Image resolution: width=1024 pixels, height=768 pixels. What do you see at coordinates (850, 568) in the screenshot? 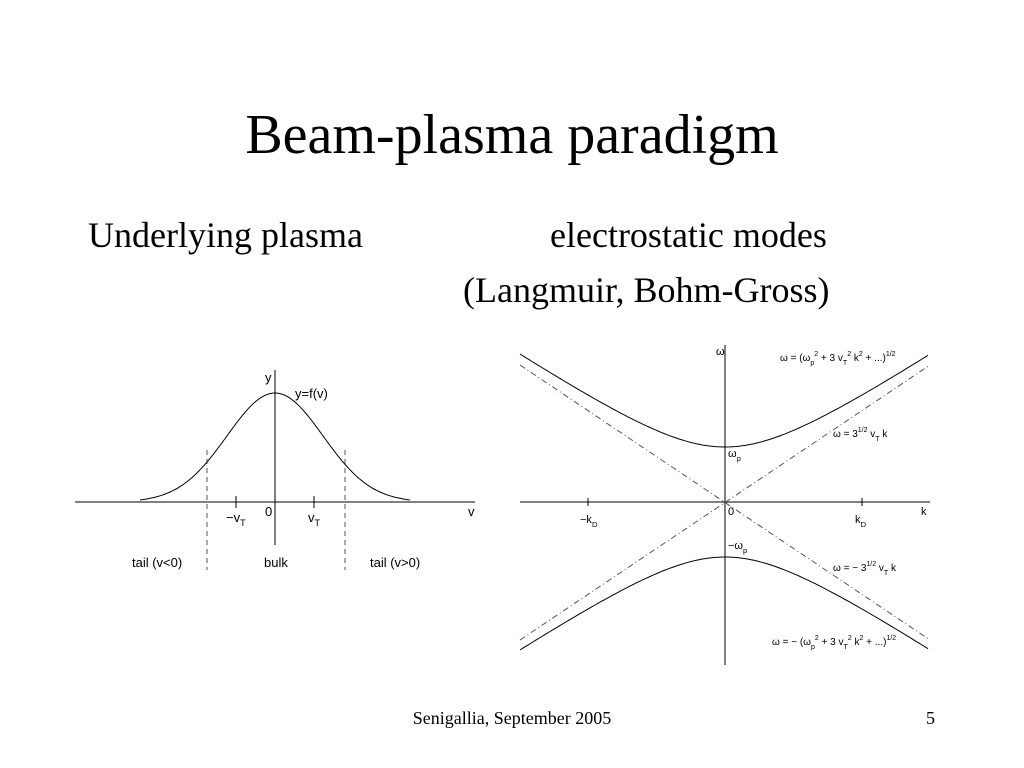
I see `label-part: ω = − 3` at bounding box center [850, 568].